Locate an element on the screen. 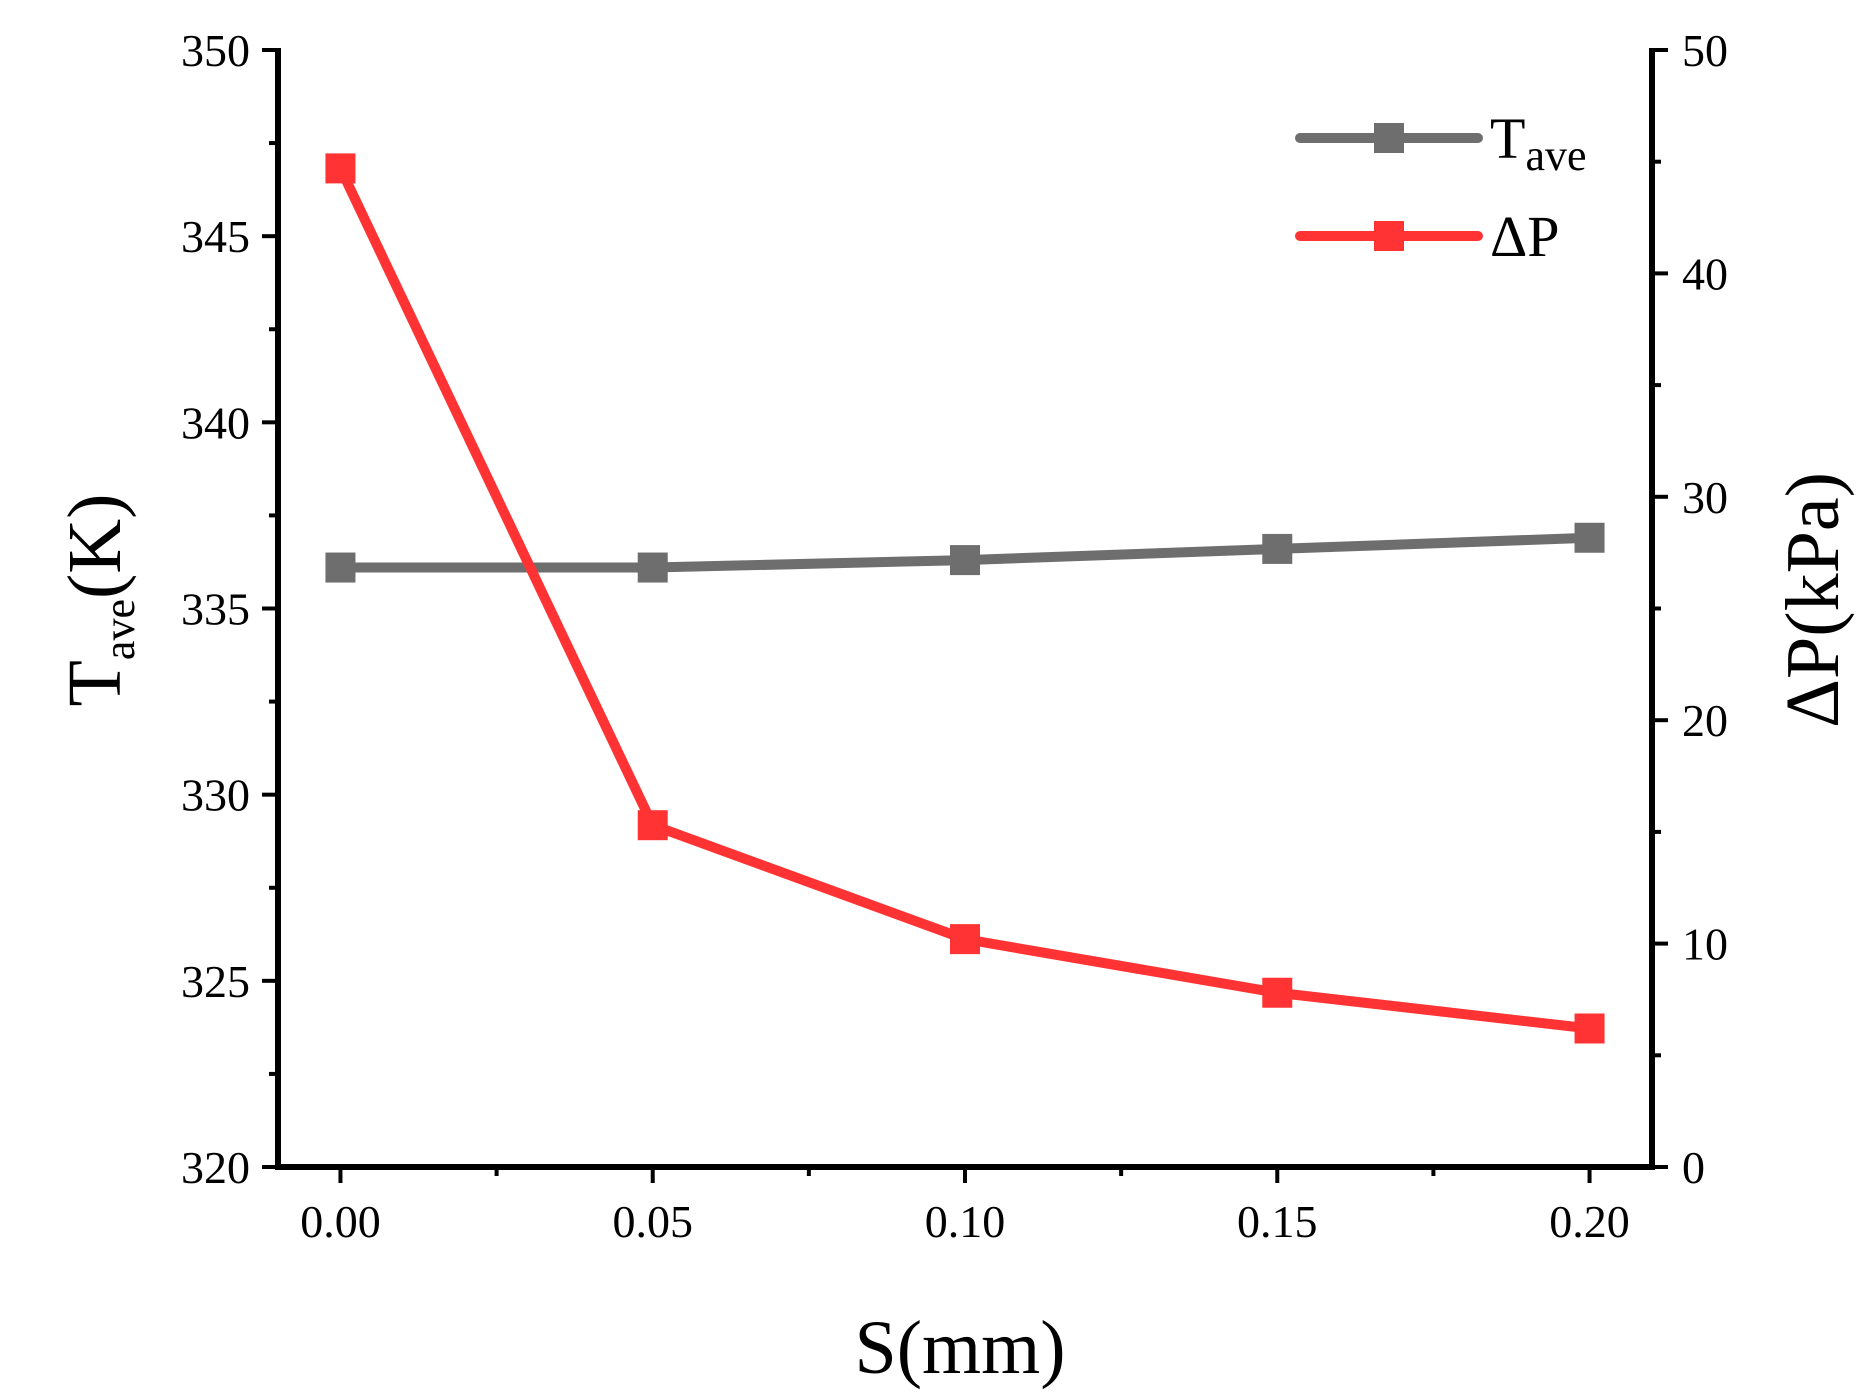 This screenshot has width=1859, height=1397. y-right-axis-title: ΔP(kPa) is located at coordinates (1813, 600).